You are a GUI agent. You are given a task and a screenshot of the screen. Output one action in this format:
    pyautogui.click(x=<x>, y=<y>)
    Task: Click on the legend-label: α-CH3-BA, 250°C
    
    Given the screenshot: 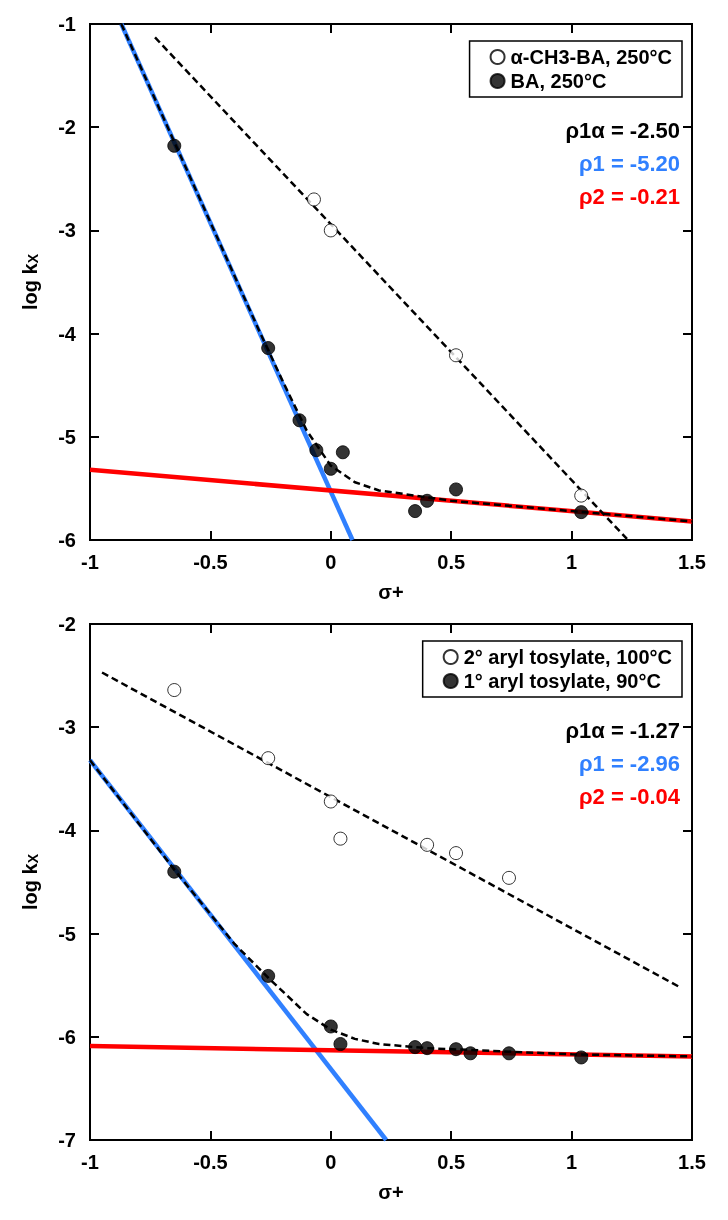 What is the action you would take?
    pyautogui.click(x=591, y=57)
    